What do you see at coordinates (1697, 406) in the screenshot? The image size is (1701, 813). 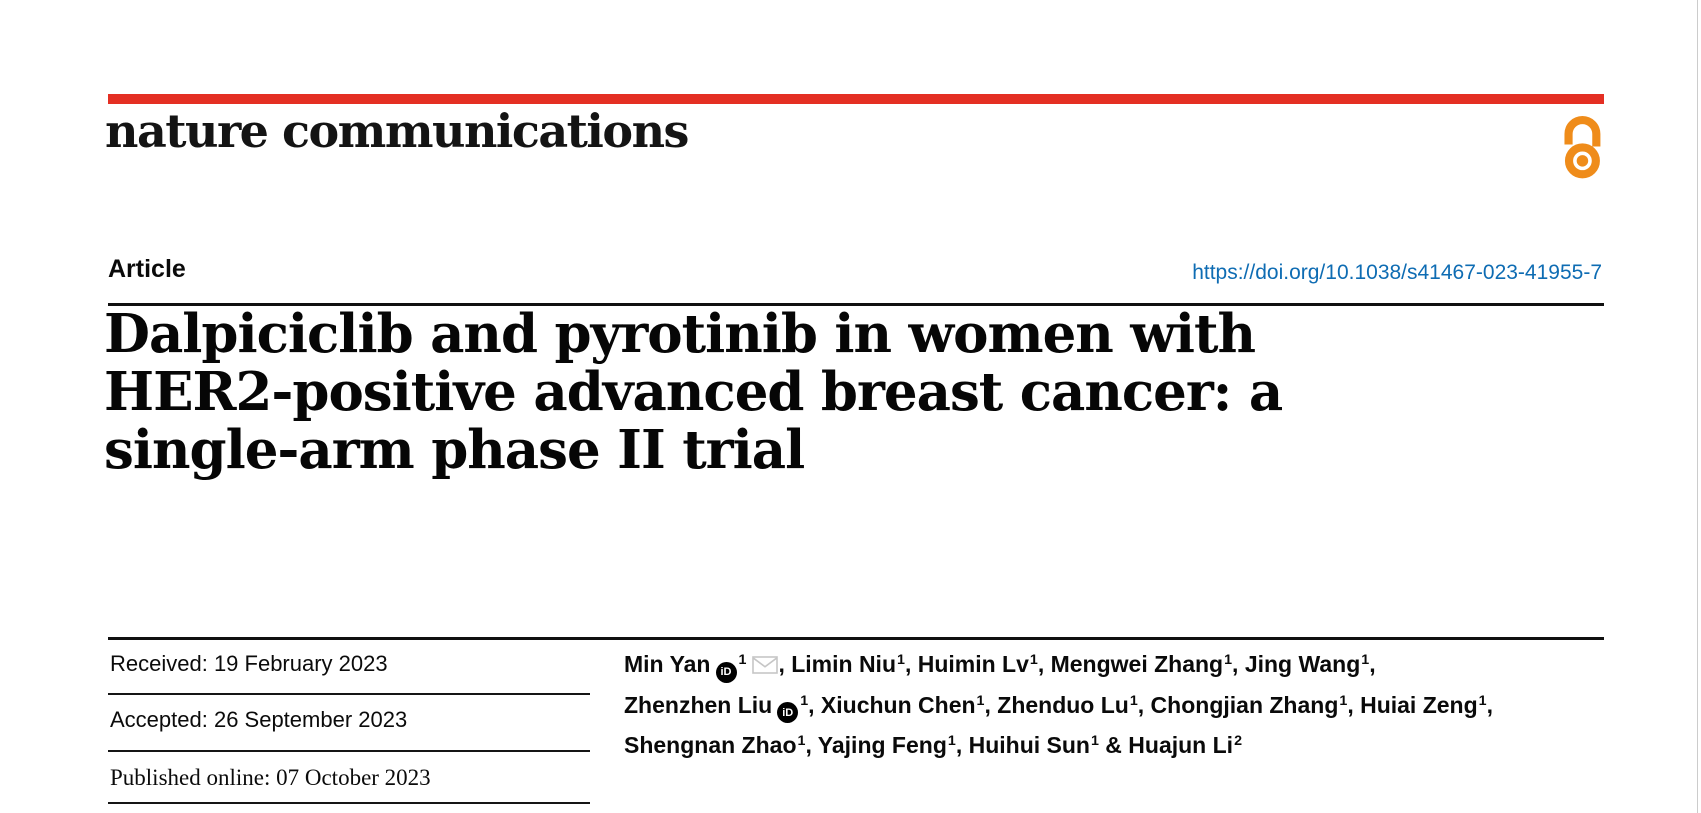 I see `page-edge-divider` at bounding box center [1697, 406].